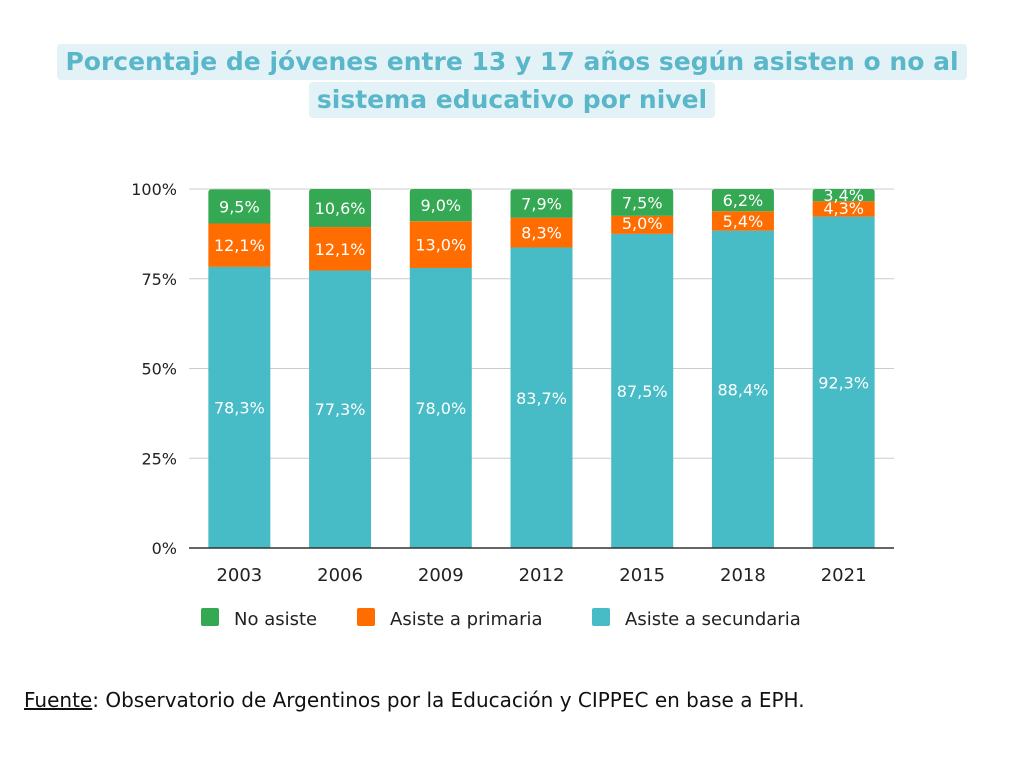 Image resolution: width=1024 pixels, height=768 pixels. I want to click on x-tick-label: 2018, so click(743, 575).